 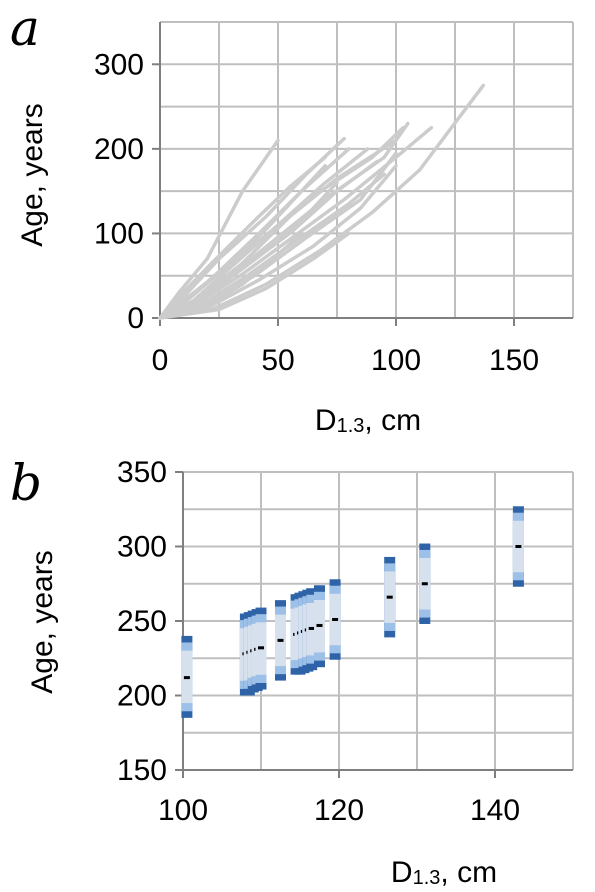 I want to click on panel-b-x-axis-title-sub: 1.3, so click(x=427, y=878).